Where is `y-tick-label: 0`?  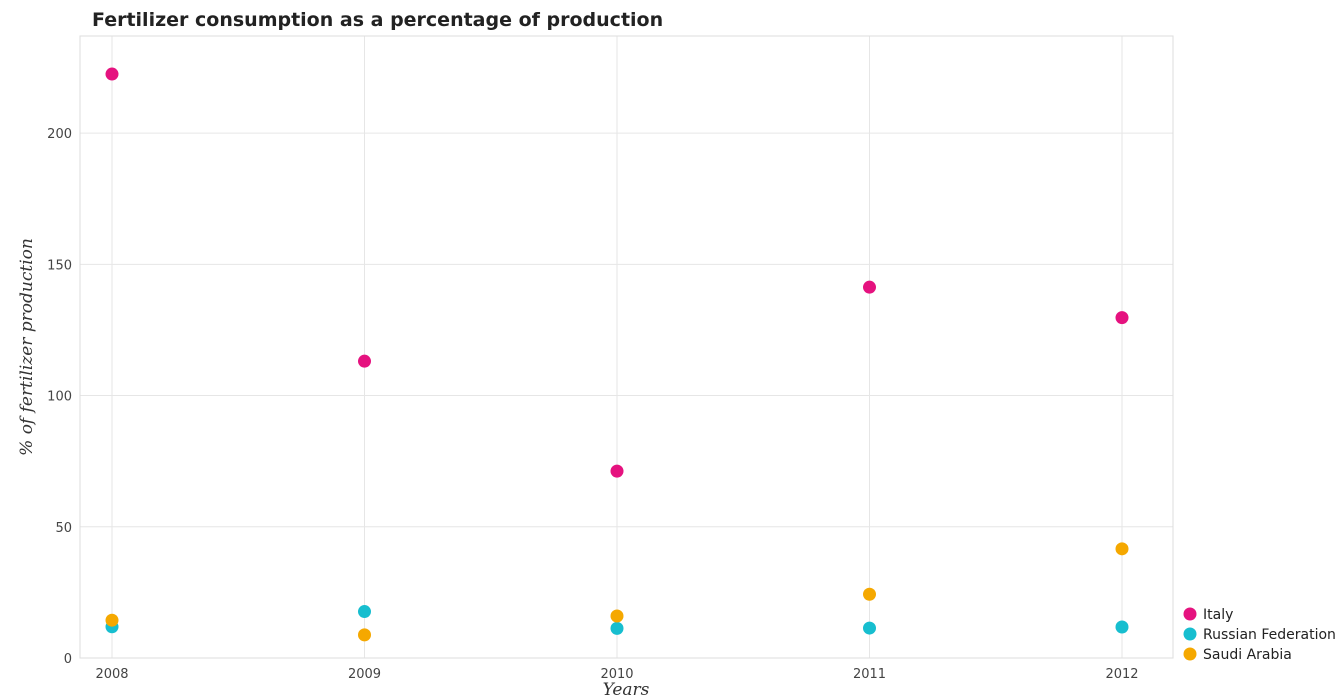 y-tick-label: 0 is located at coordinates (68, 659).